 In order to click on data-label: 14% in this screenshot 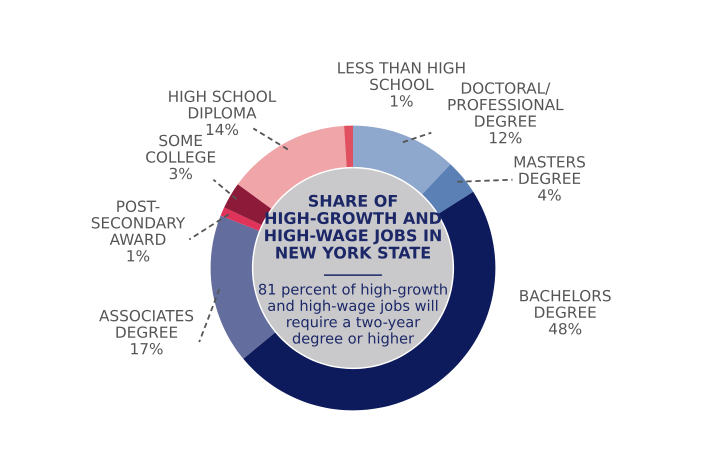, I will do `click(222, 130)`.